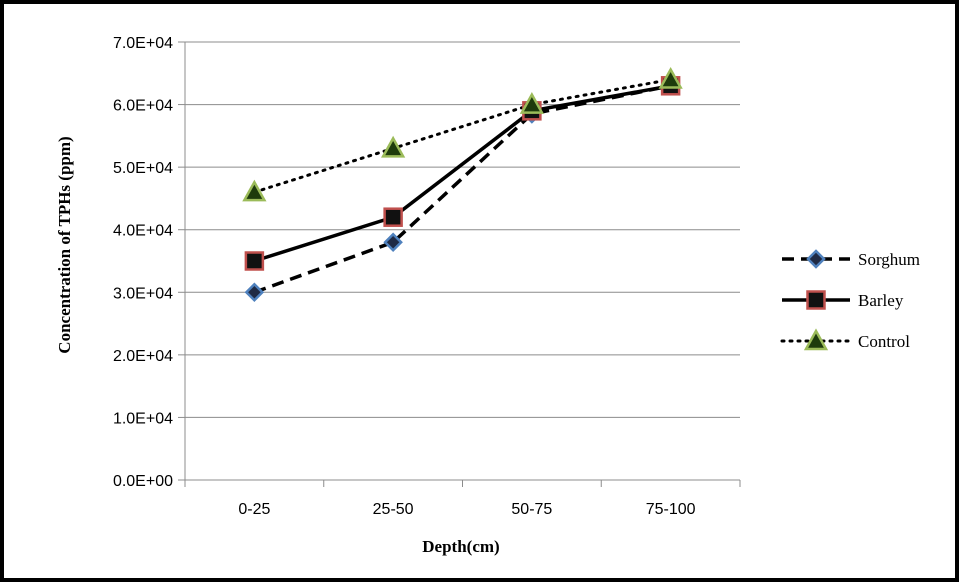 The image size is (959, 582). Describe the element at coordinates (143, 293) in the screenshot. I see `y-tick-label: 3.0E+04` at that location.